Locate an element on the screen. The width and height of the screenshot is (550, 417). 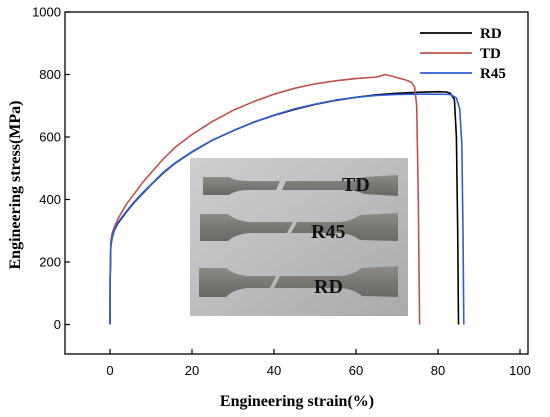
specimen-rd-right is located at coordinates (336, 281).